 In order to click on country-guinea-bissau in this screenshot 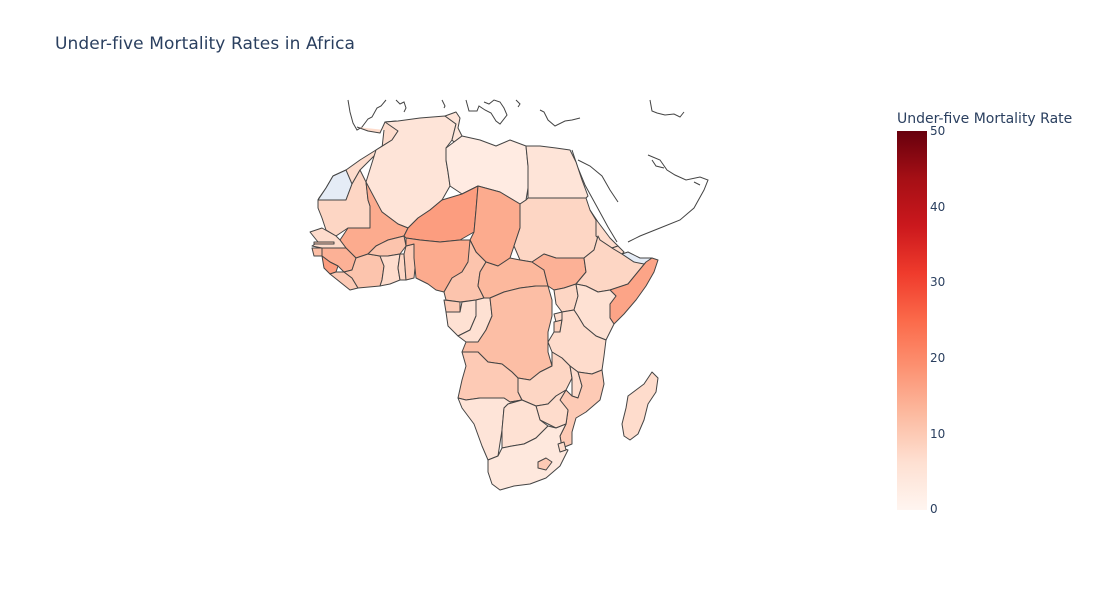, I will do `click(317, 252)`.